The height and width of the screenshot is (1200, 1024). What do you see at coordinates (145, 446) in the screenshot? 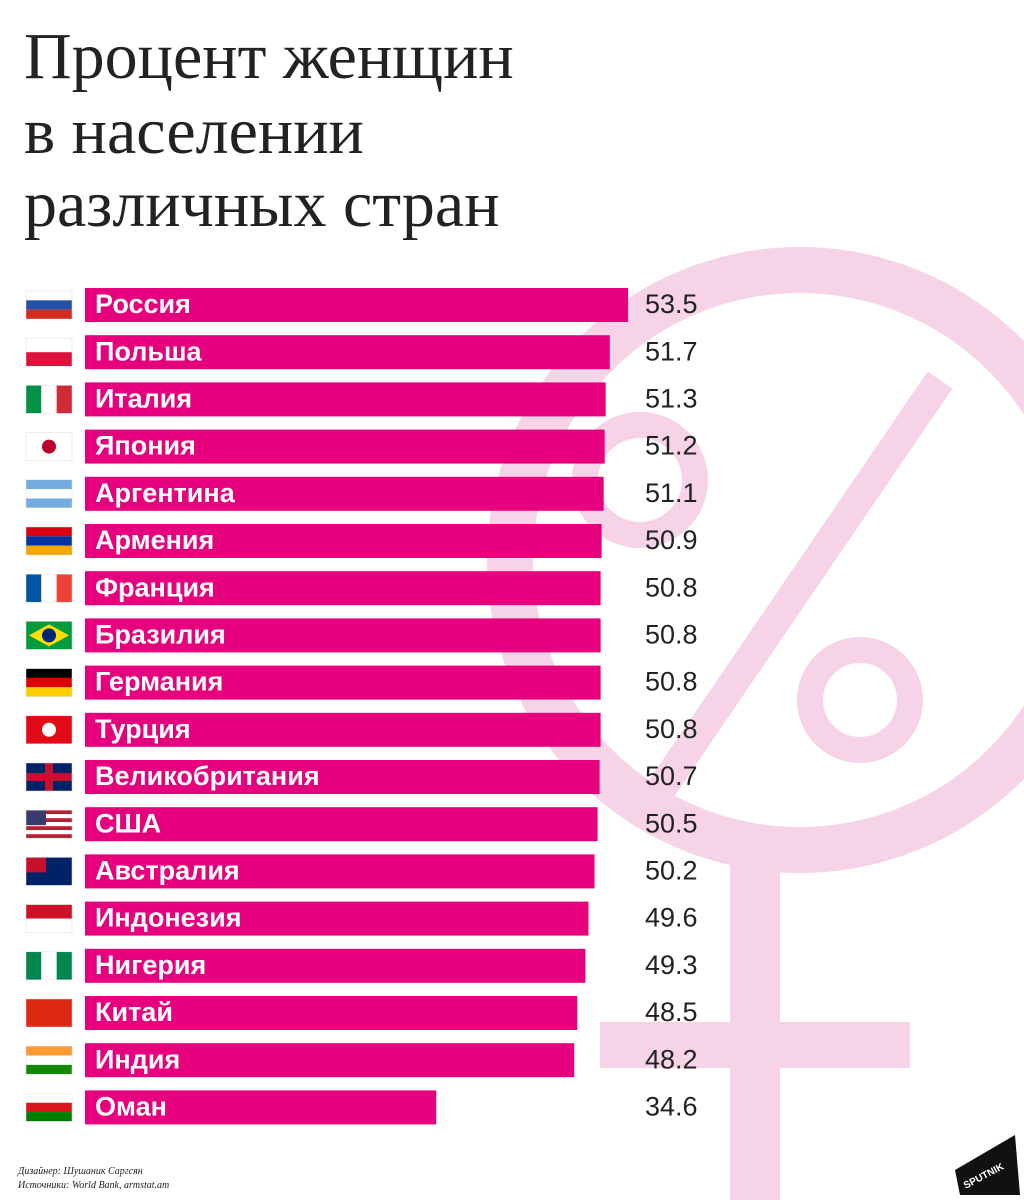
I see `category-label: Япония` at bounding box center [145, 446].